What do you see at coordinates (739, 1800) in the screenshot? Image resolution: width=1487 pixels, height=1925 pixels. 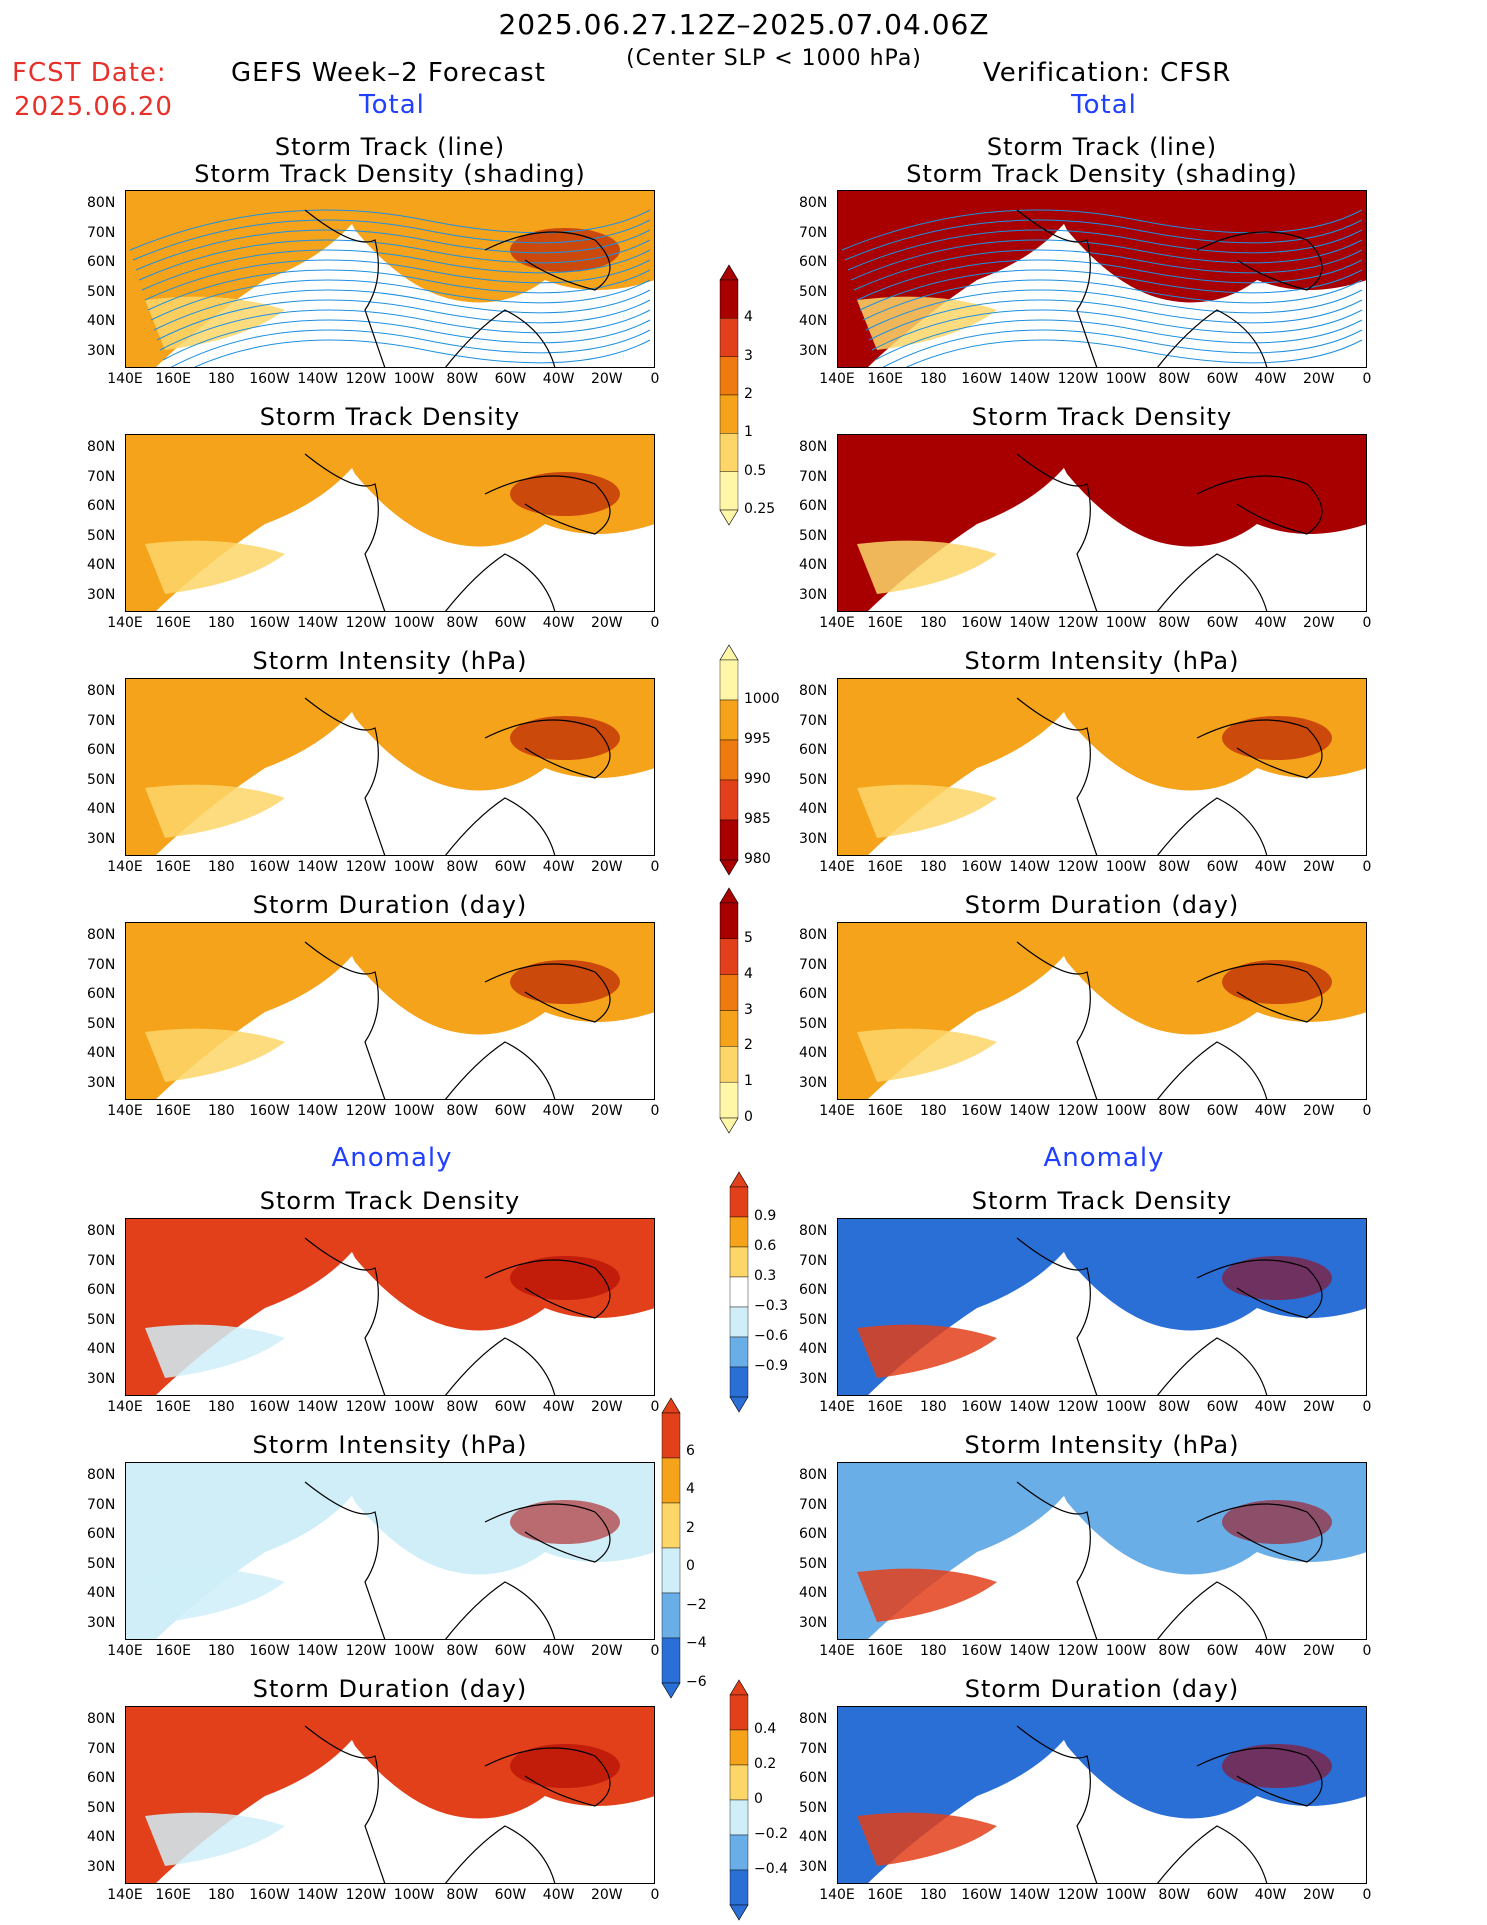 I see `colorbar-duration-anomaly` at bounding box center [739, 1800].